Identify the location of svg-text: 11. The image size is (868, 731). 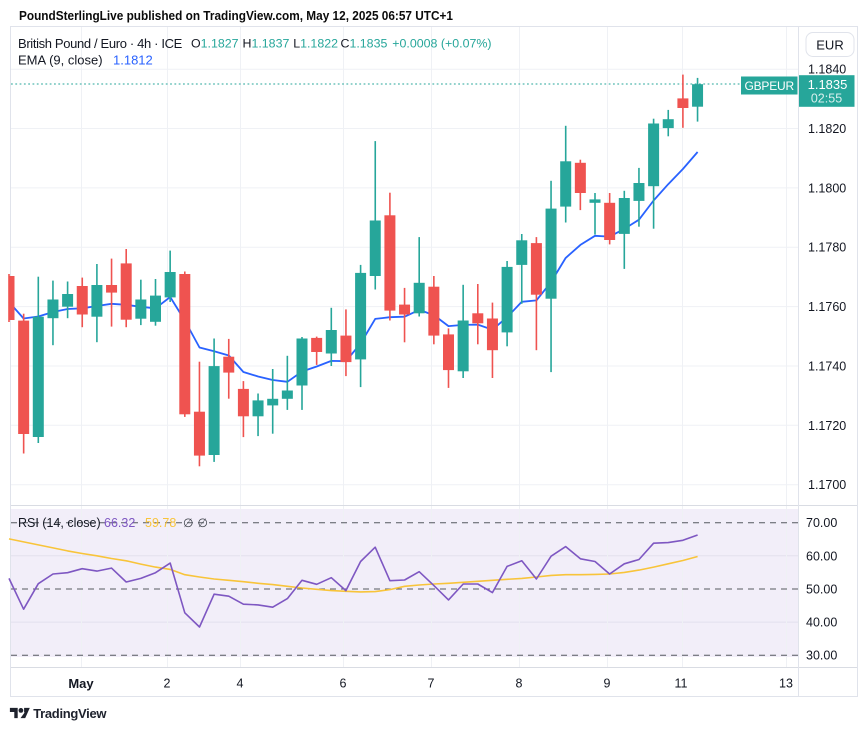
(681, 684).